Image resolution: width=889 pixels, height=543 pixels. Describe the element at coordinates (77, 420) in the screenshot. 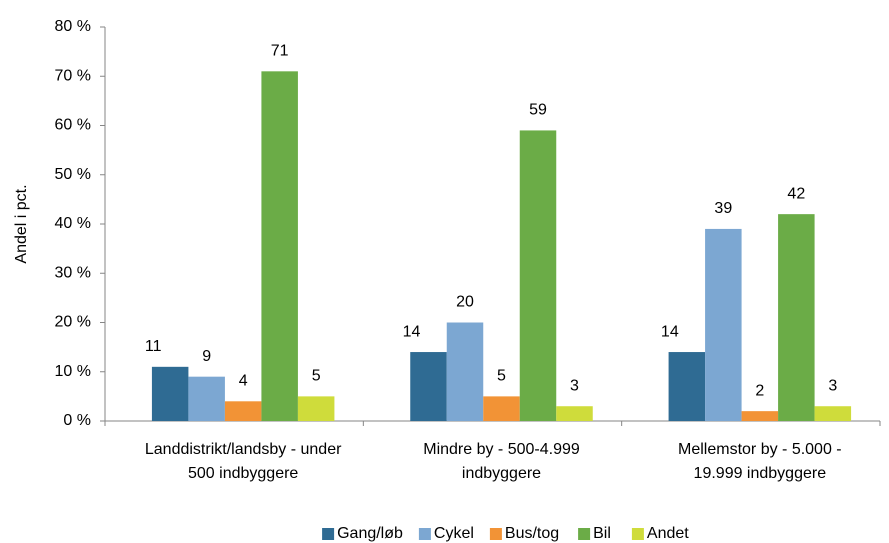

I see `y-tick-label: 0 %` at that location.